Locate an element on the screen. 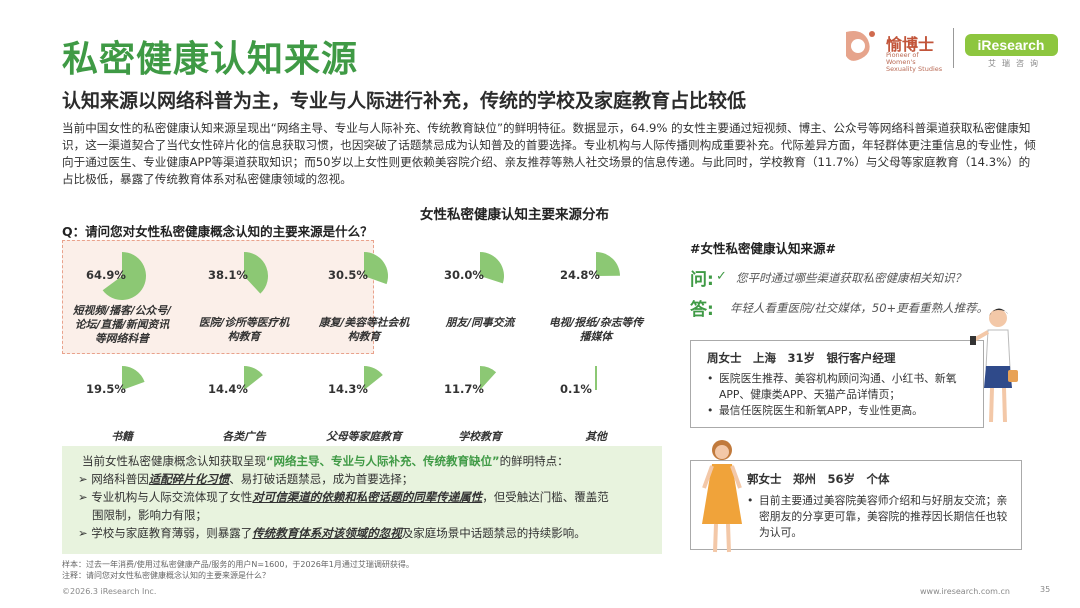  pie-category-label: 其他 is located at coordinates (596, 436).